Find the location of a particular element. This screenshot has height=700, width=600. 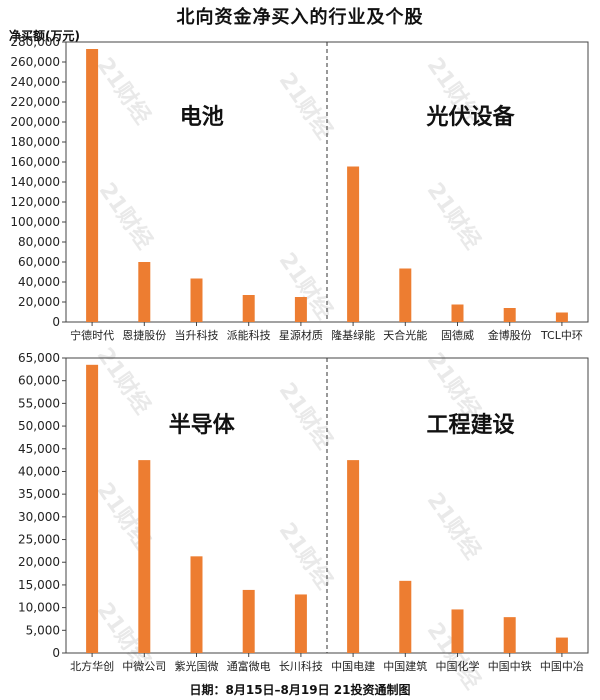

group-label: 光伏设备 is located at coordinates (471, 117).